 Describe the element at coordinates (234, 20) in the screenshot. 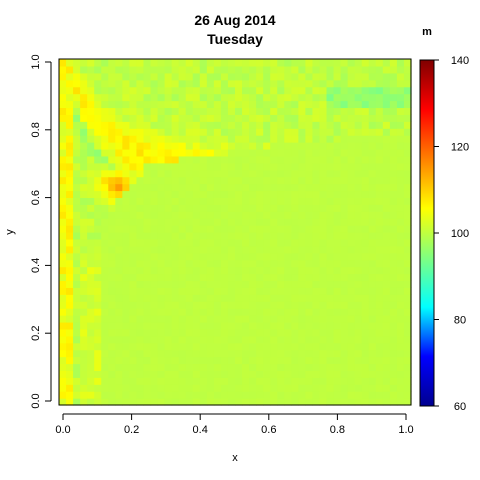

I see `chart-title: 26 Aug 2014` at that location.